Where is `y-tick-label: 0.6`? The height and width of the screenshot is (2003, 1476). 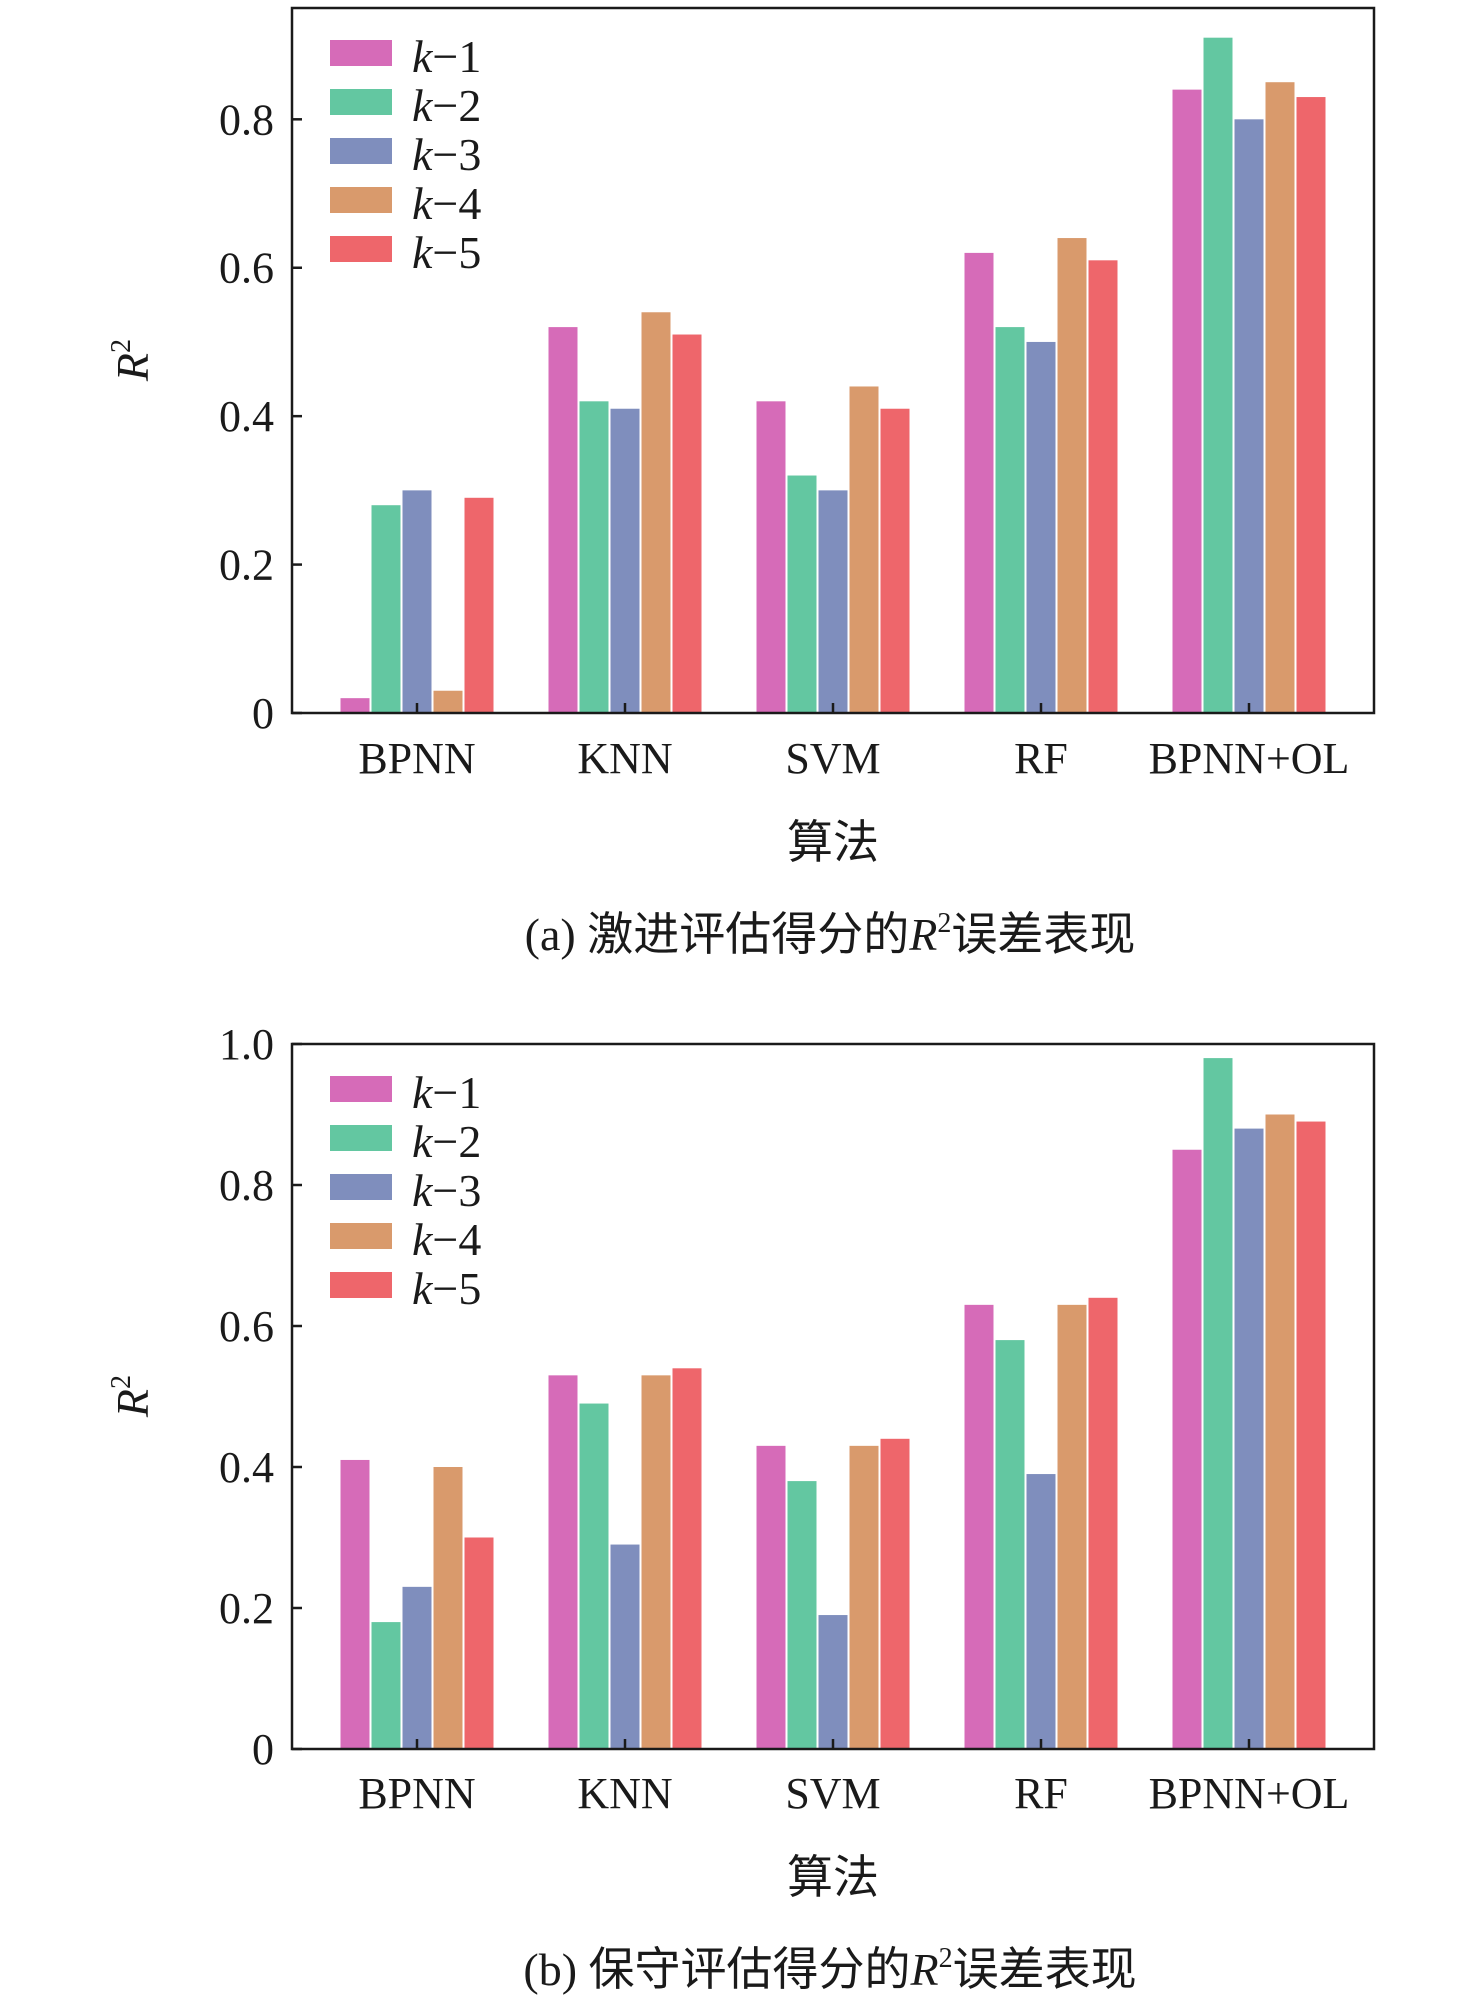 y-tick-label: 0.6 is located at coordinates (246, 1326).